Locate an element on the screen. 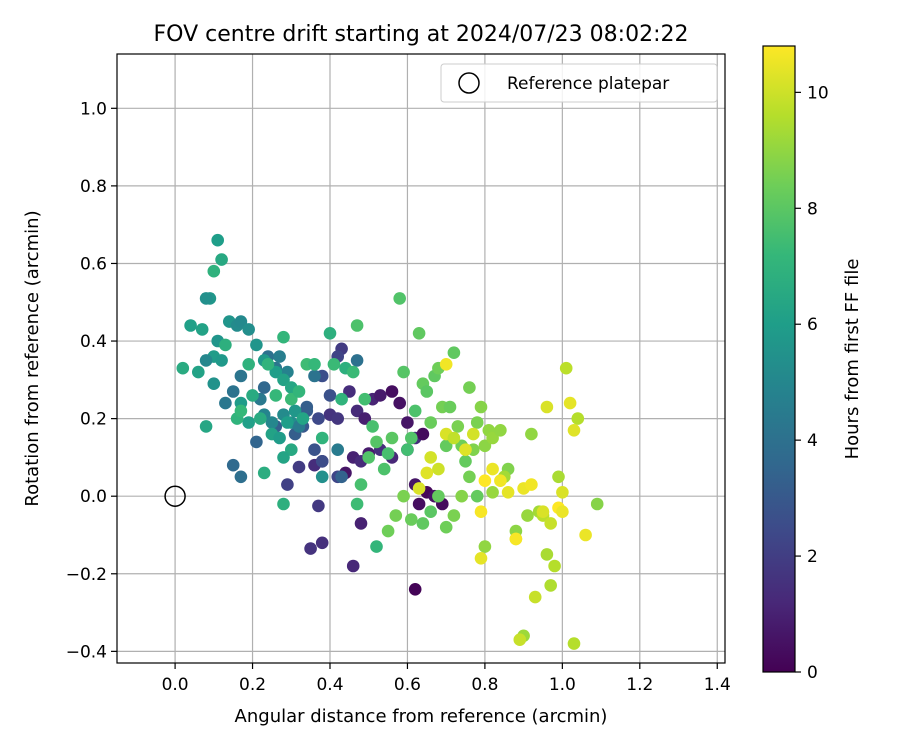 This screenshot has width=900, height=755. colorbar: 0 2 4 6 8 10 Hours from first FF file is located at coordinates (812, 364).